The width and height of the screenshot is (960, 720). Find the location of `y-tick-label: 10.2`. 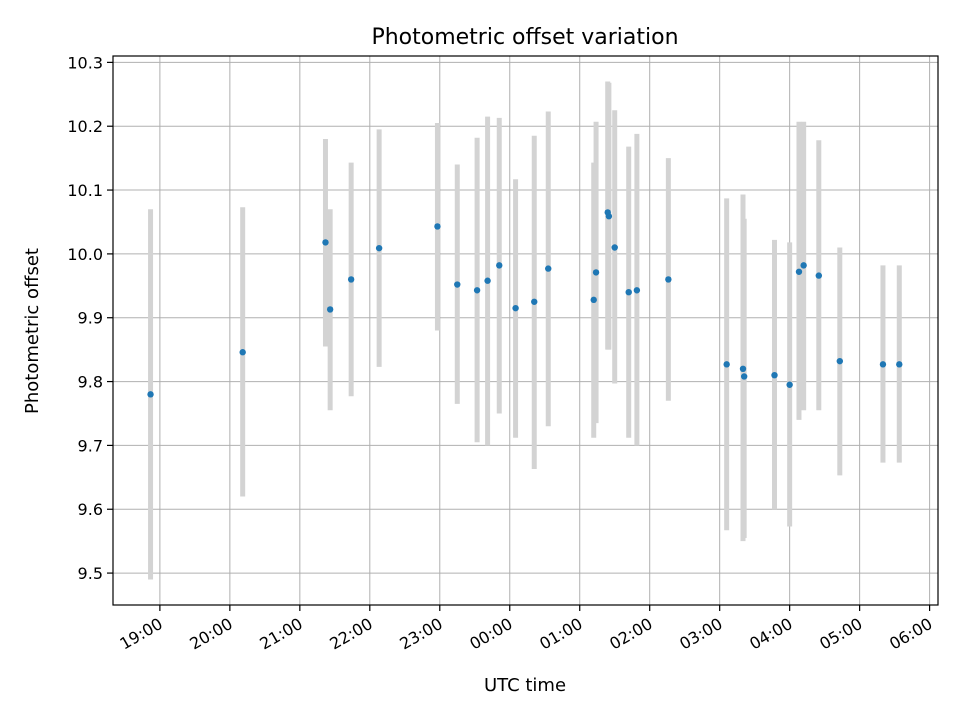

y-tick-label: 10.2 is located at coordinates (85, 126).